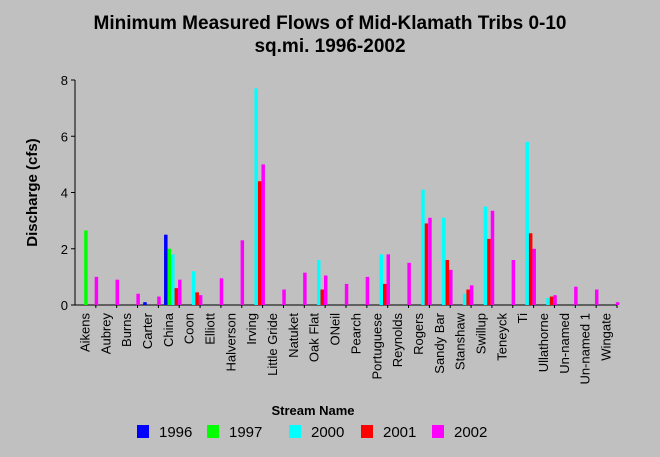 This screenshot has height=457, width=660. I want to click on bar-2000-swillup, so click(485, 255).